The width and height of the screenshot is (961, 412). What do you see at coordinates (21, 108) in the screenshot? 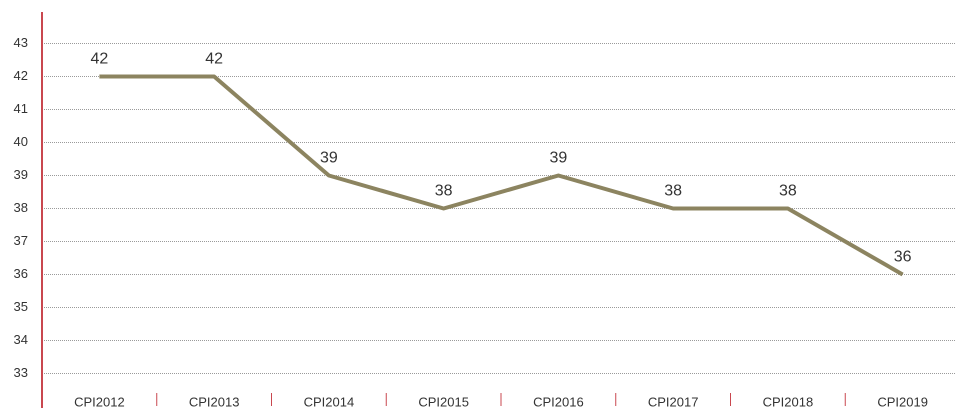
I see `y-tick-label: 41` at bounding box center [21, 108].